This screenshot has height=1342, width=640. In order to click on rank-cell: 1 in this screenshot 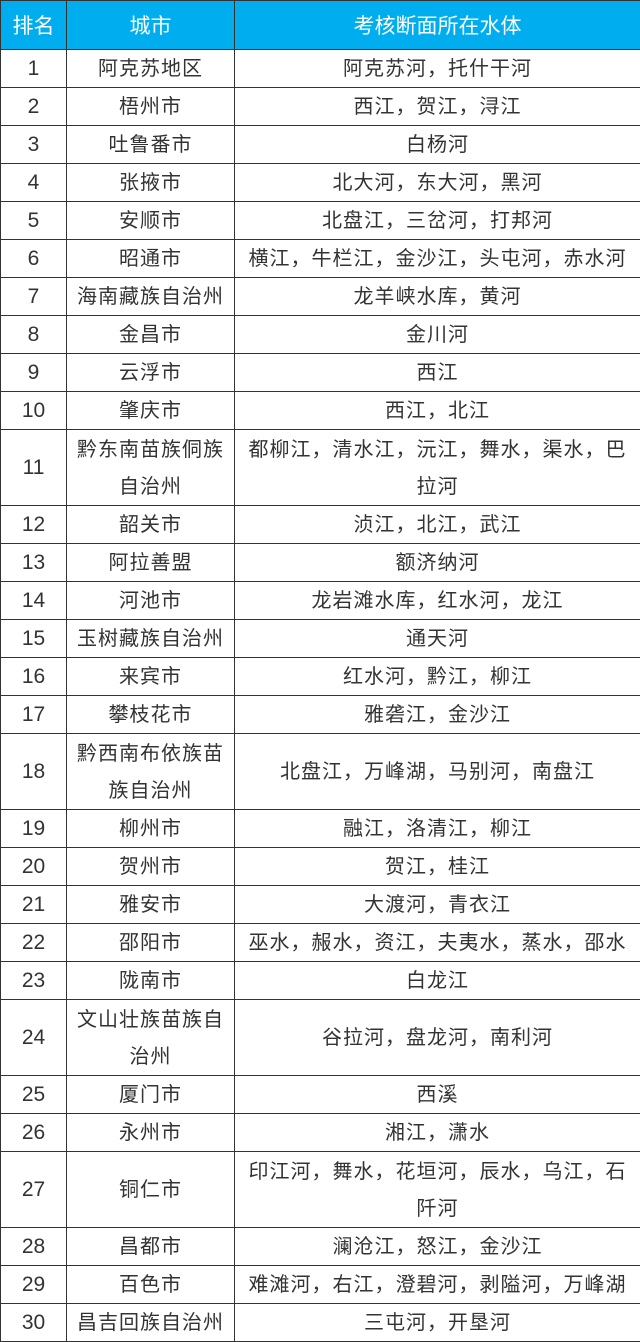, I will do `click(34, 69)`.